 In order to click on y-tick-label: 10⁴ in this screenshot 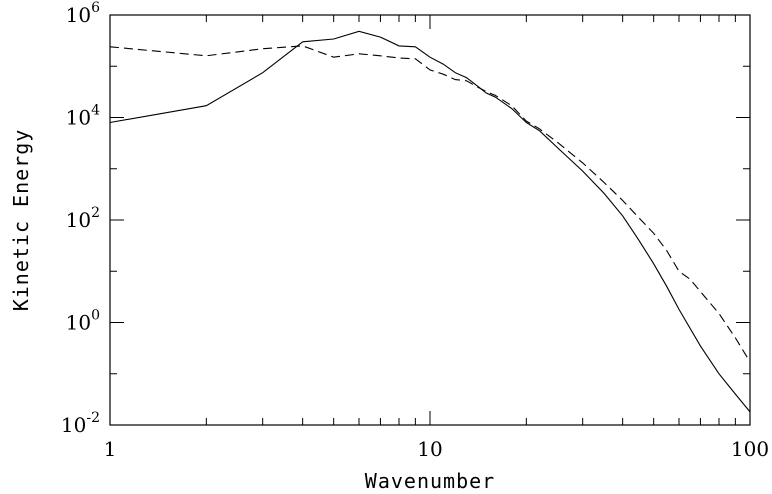, I will do `click(83, 116)`.